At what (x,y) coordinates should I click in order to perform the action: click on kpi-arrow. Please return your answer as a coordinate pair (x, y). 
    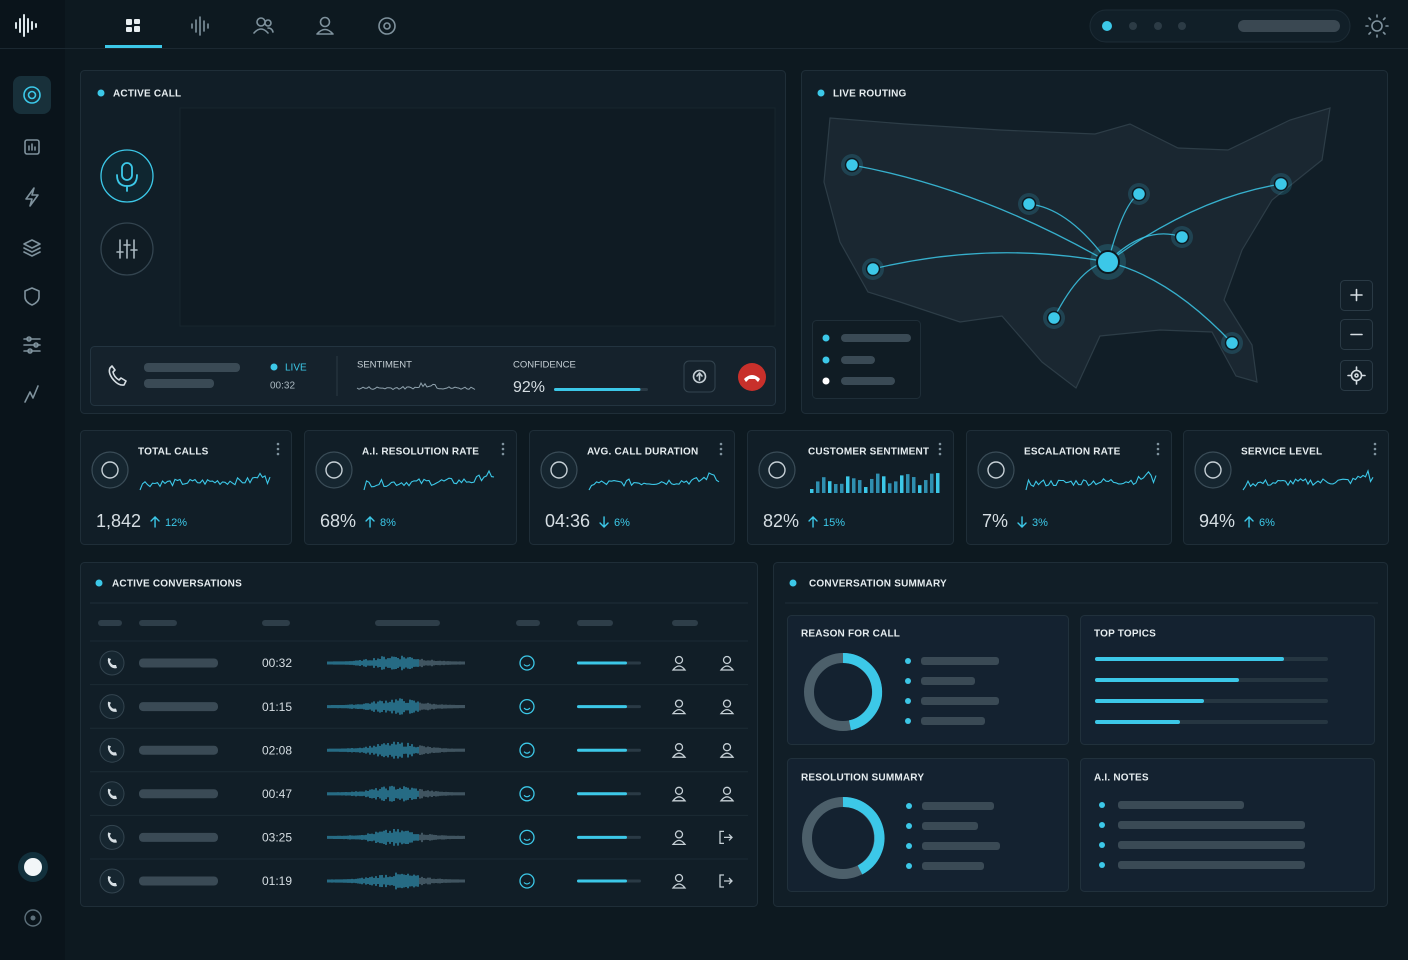
    Looking at the image, I should click on (1249, 522).